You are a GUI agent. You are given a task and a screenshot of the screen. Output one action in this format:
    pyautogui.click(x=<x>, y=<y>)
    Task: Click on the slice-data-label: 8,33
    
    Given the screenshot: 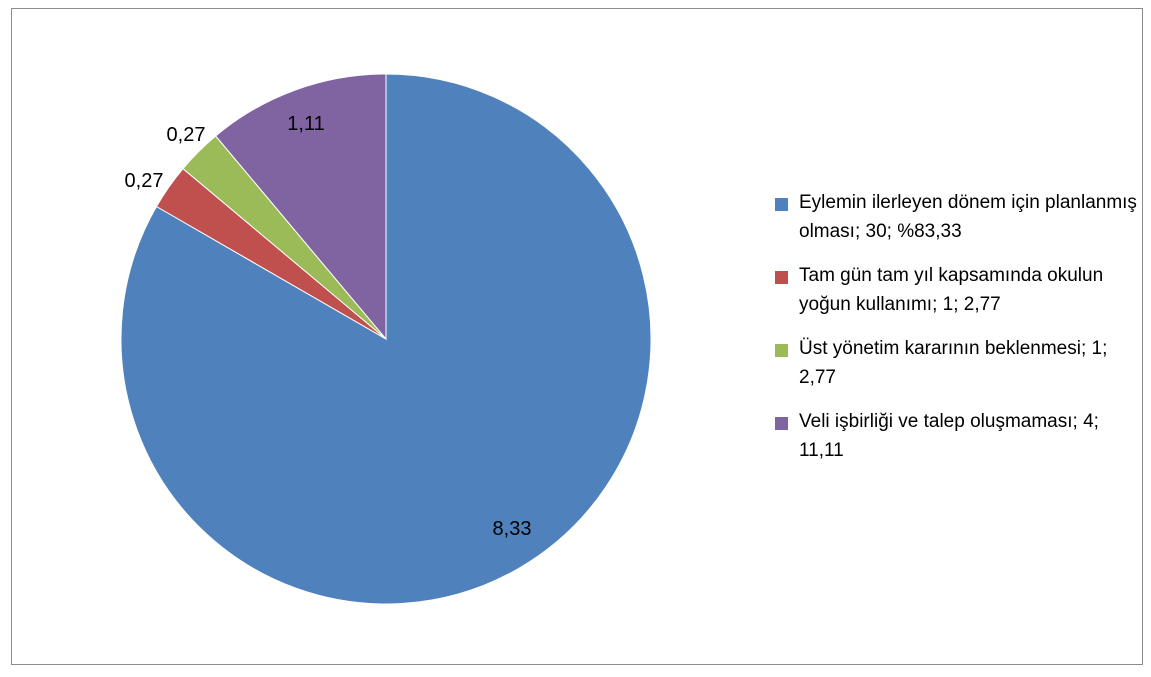 What is the action you would take?
    pyautogui.click(x=512, y=529)
    